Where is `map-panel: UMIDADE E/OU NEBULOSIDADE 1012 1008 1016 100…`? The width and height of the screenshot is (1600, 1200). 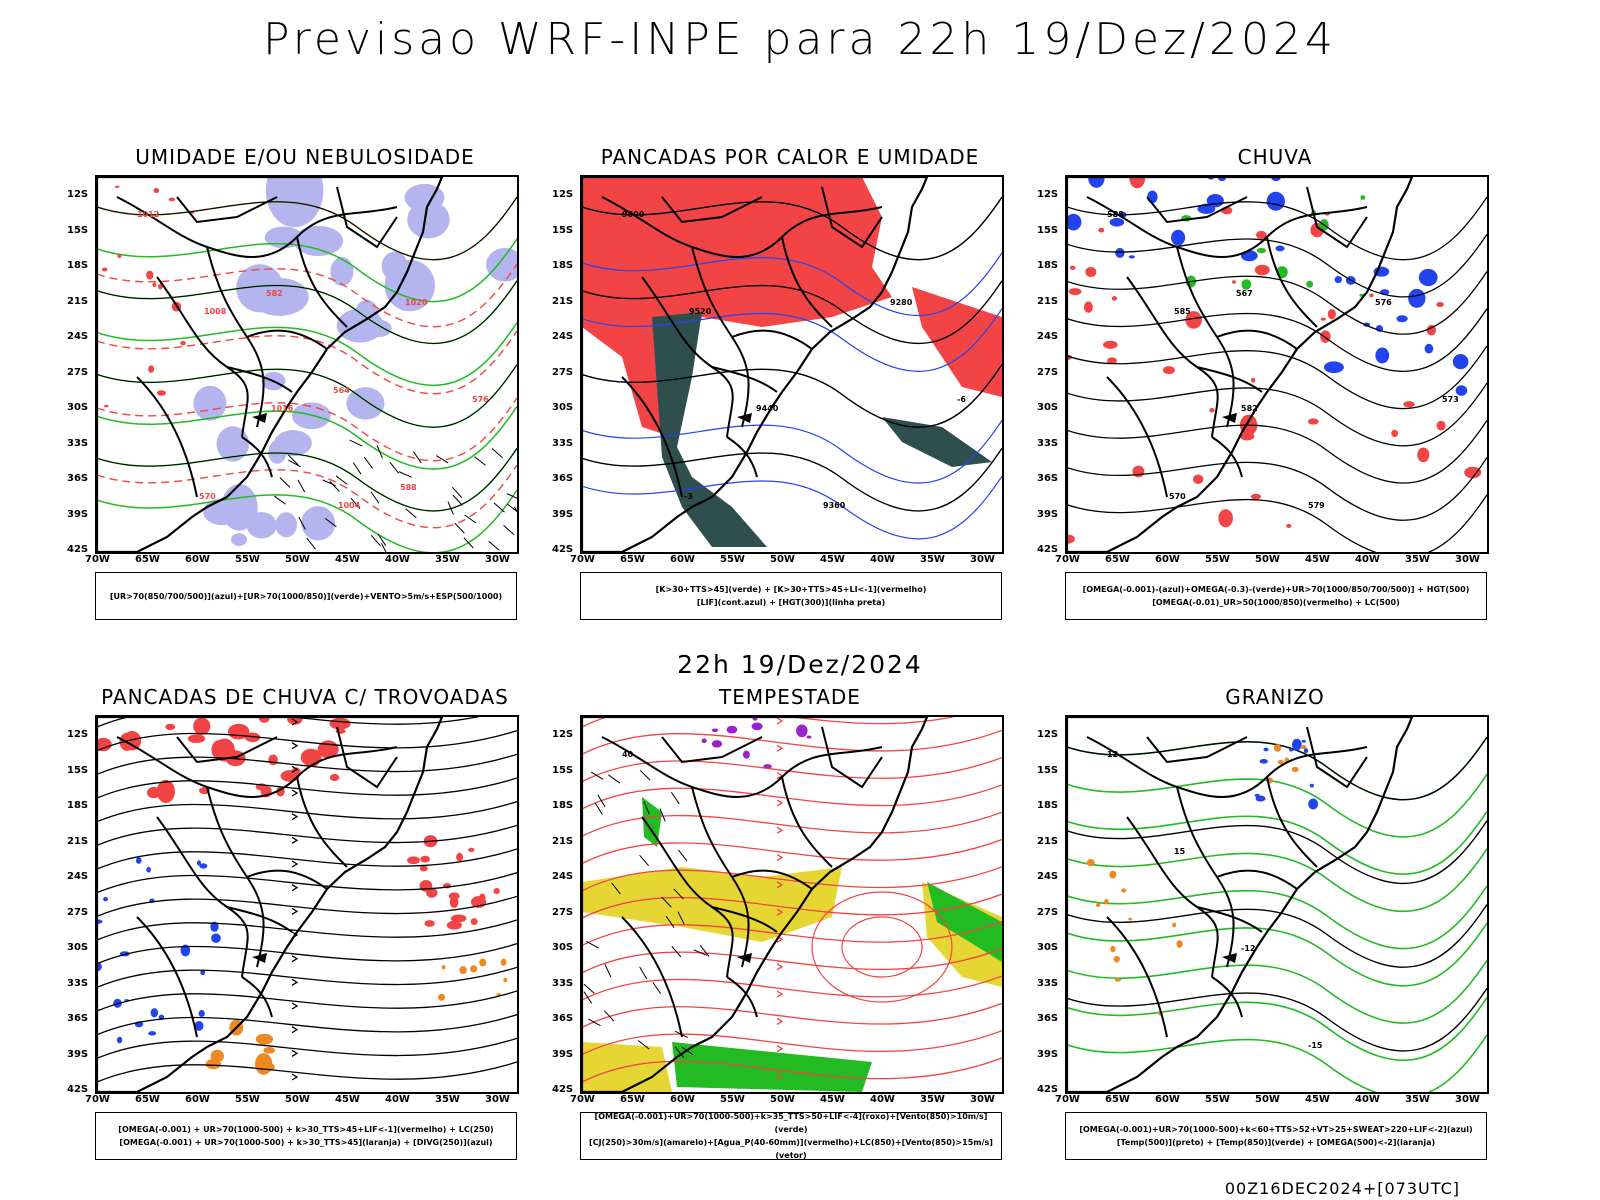 map-panel: UMIDADE E/OU NEBULOSIDADE 1012 1008 1016 100… is located at coordinates (305, 385).